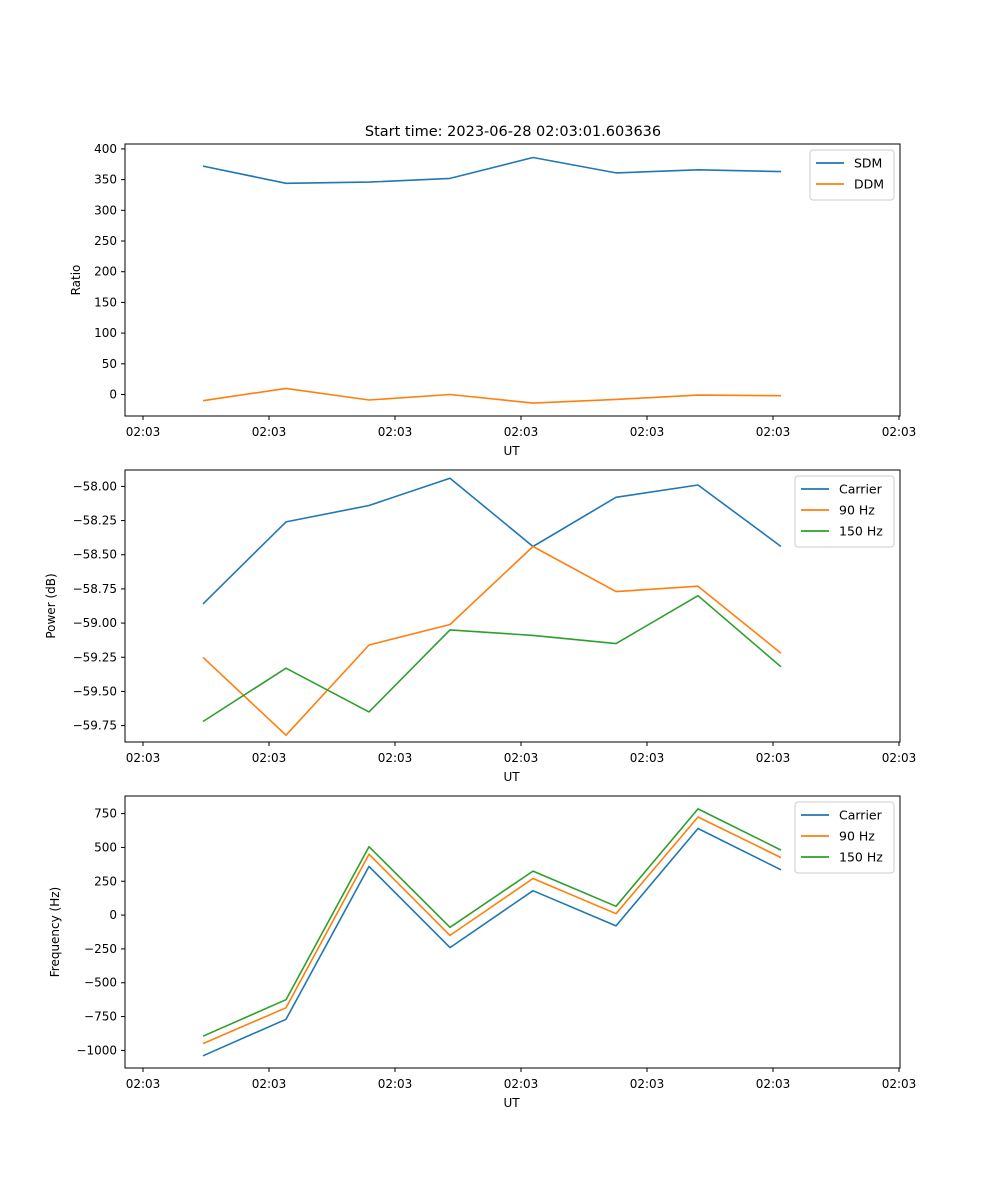  I want to click on y-tick-label: −59.25, so click(95, 657).